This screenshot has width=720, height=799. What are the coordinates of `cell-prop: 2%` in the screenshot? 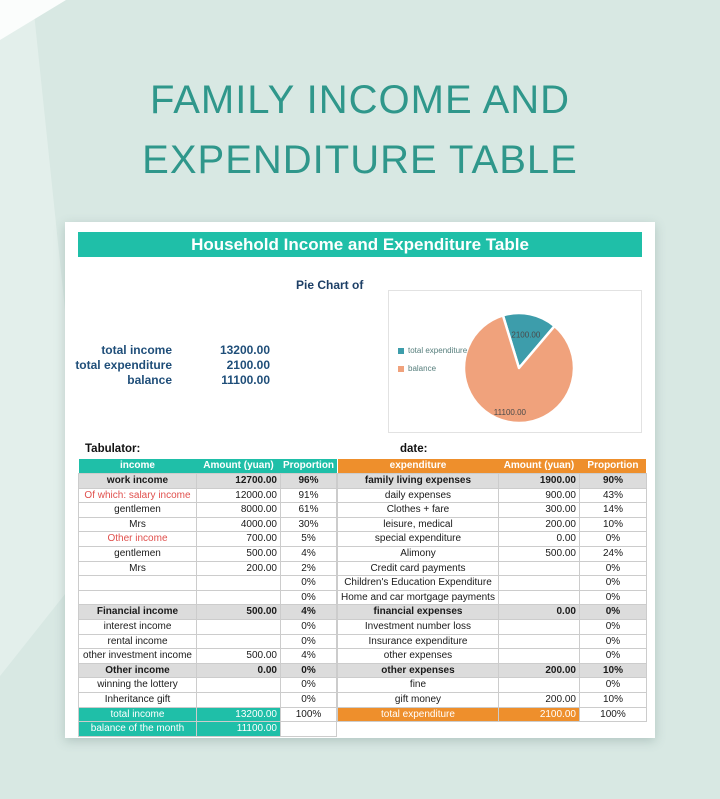 It's located at (308, 568).